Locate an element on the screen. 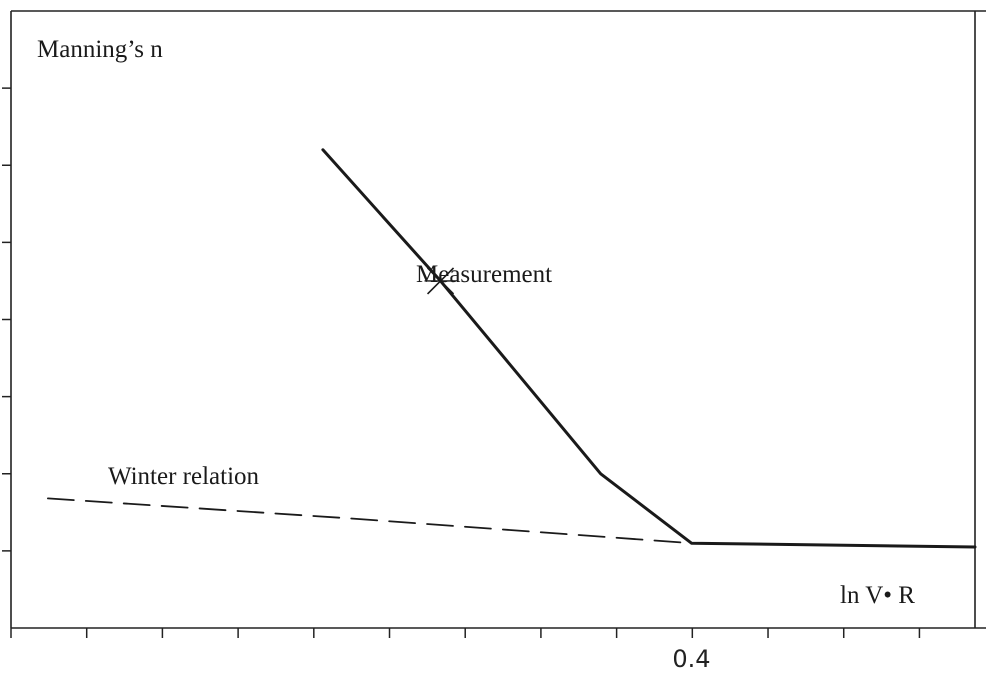 Image resolution: width=986 pixels, height=678 pixels. measurement-marker is located at coordinates (440, 281).